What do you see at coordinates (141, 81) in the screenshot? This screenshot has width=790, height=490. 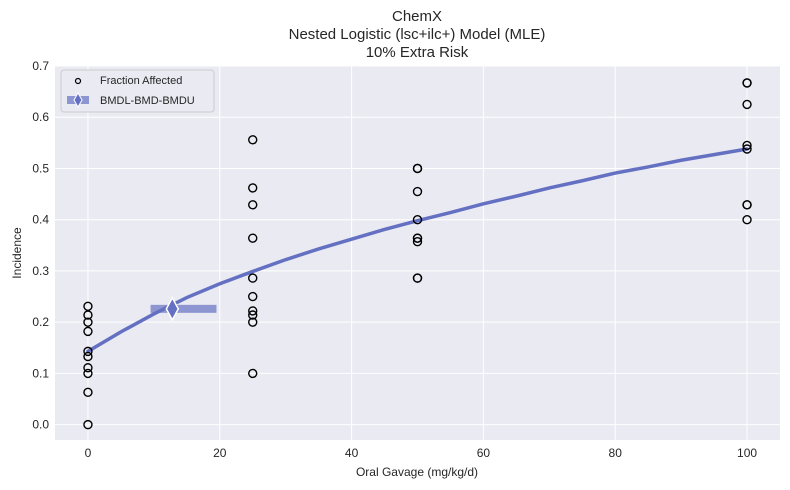 I see `legend-label-fraction-affected: Fraction Affected` at bounding box center [141, 81].